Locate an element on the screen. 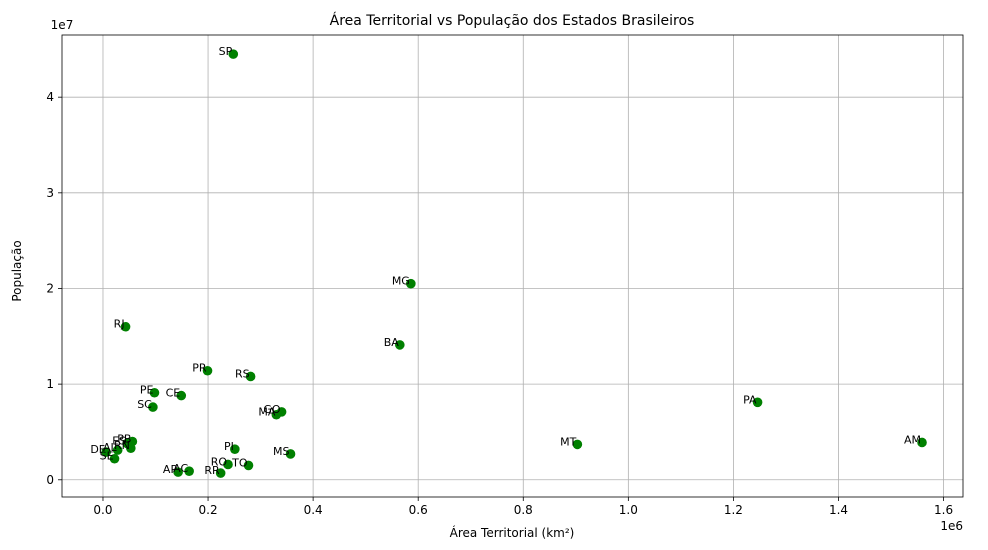  point-label-rj: RJ is located at coordinates (119, 324).